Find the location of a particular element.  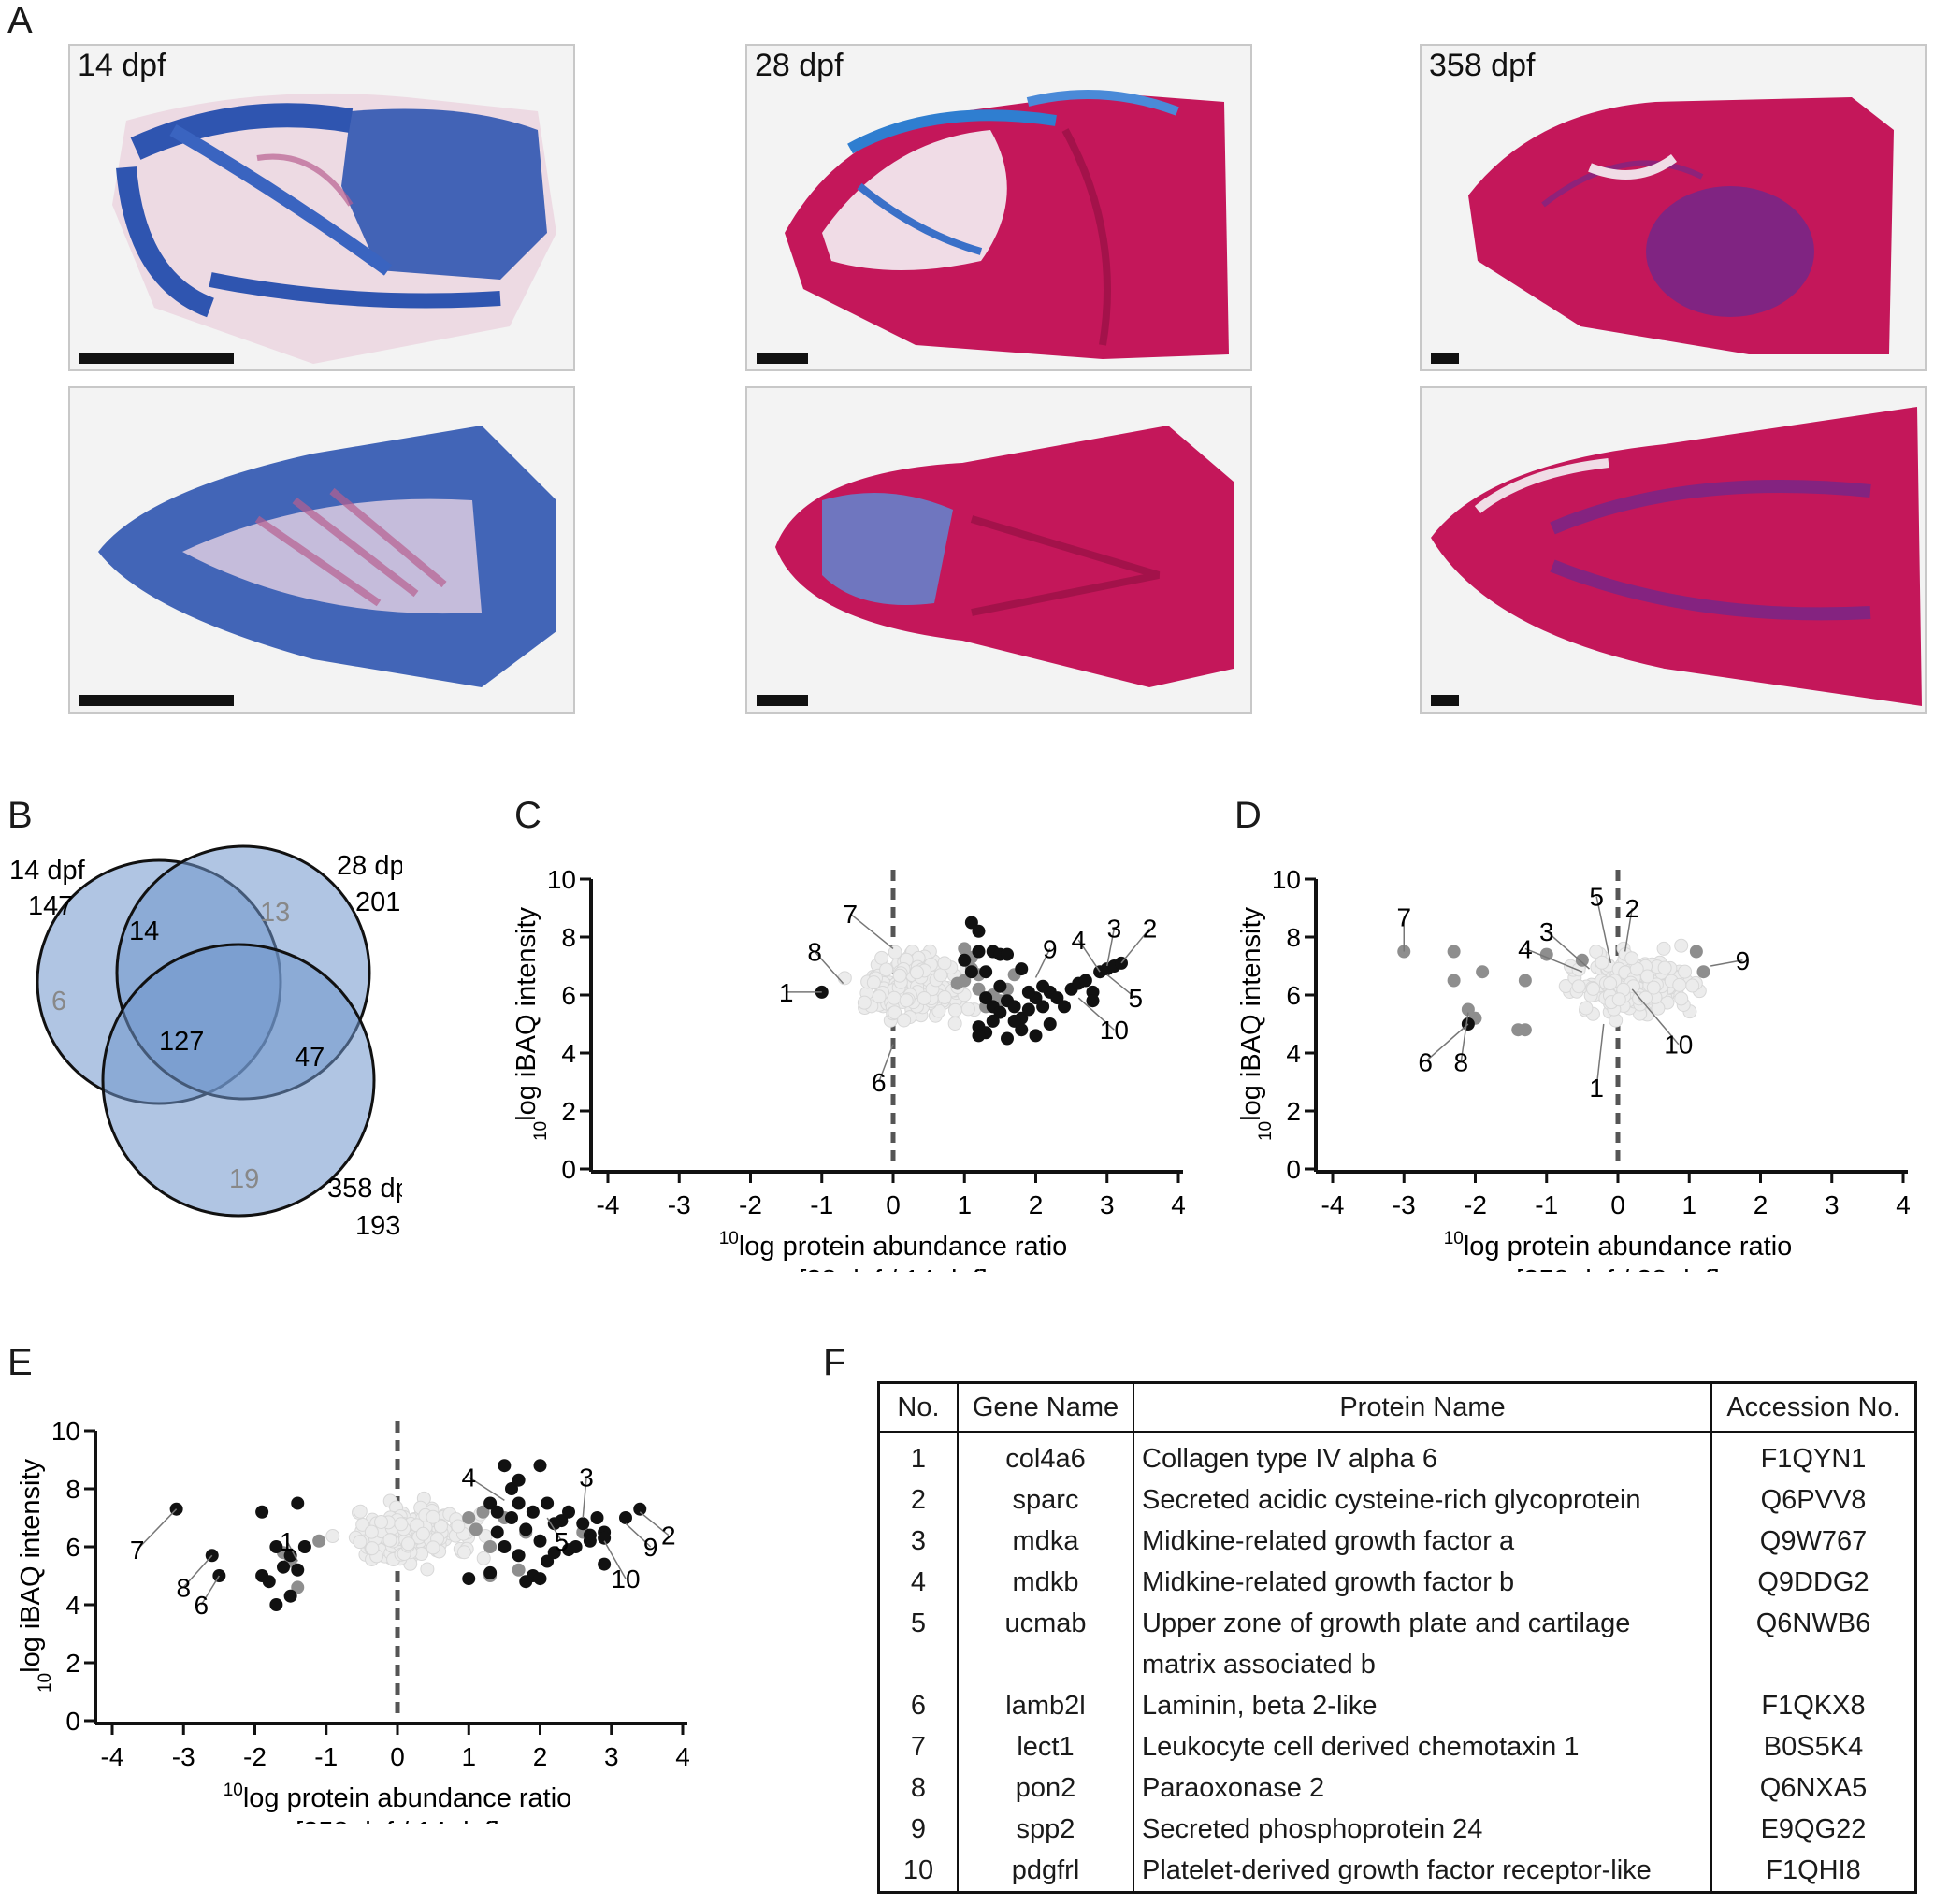

region-only-28: 13 is located at coordinates (275, 913).